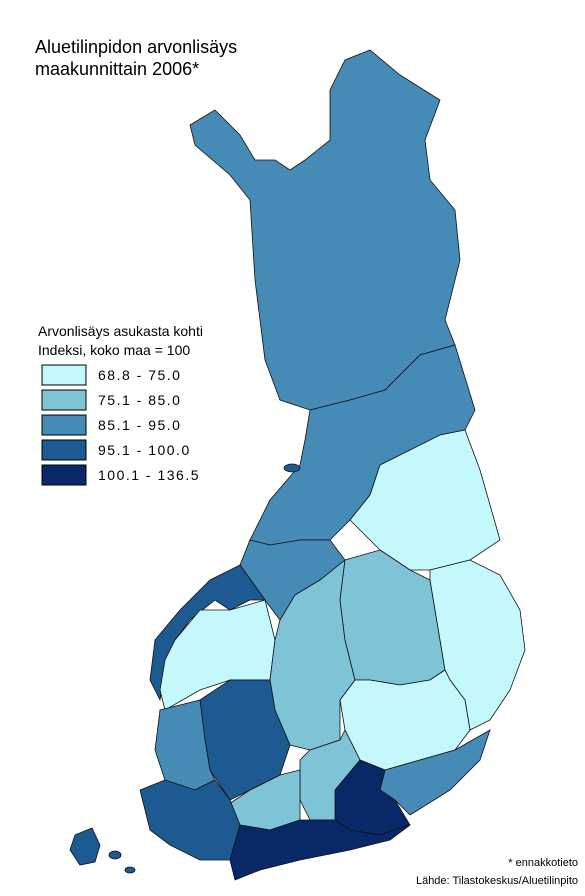 The width and height of the screenshot is (585, 896). I want to click on map-title: maakunnittain 2006*, so click(117, 69).